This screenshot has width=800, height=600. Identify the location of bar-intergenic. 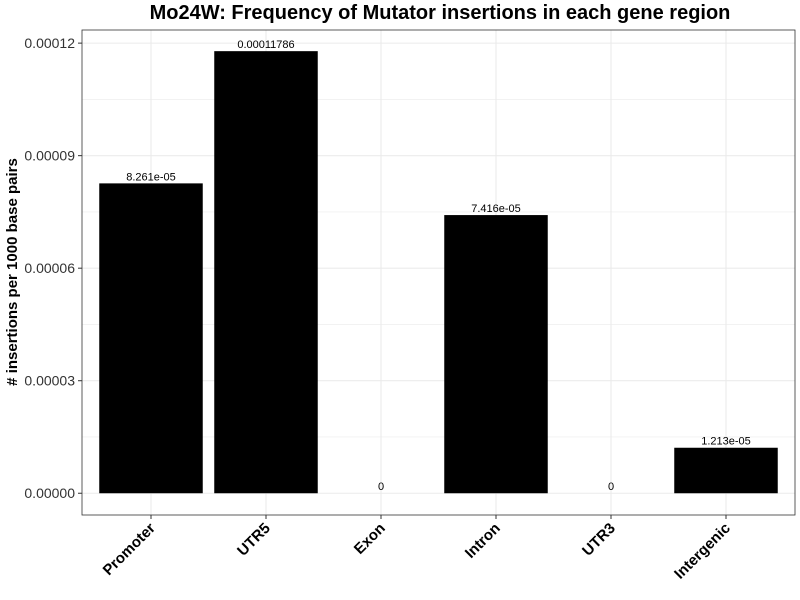
(726, 470).